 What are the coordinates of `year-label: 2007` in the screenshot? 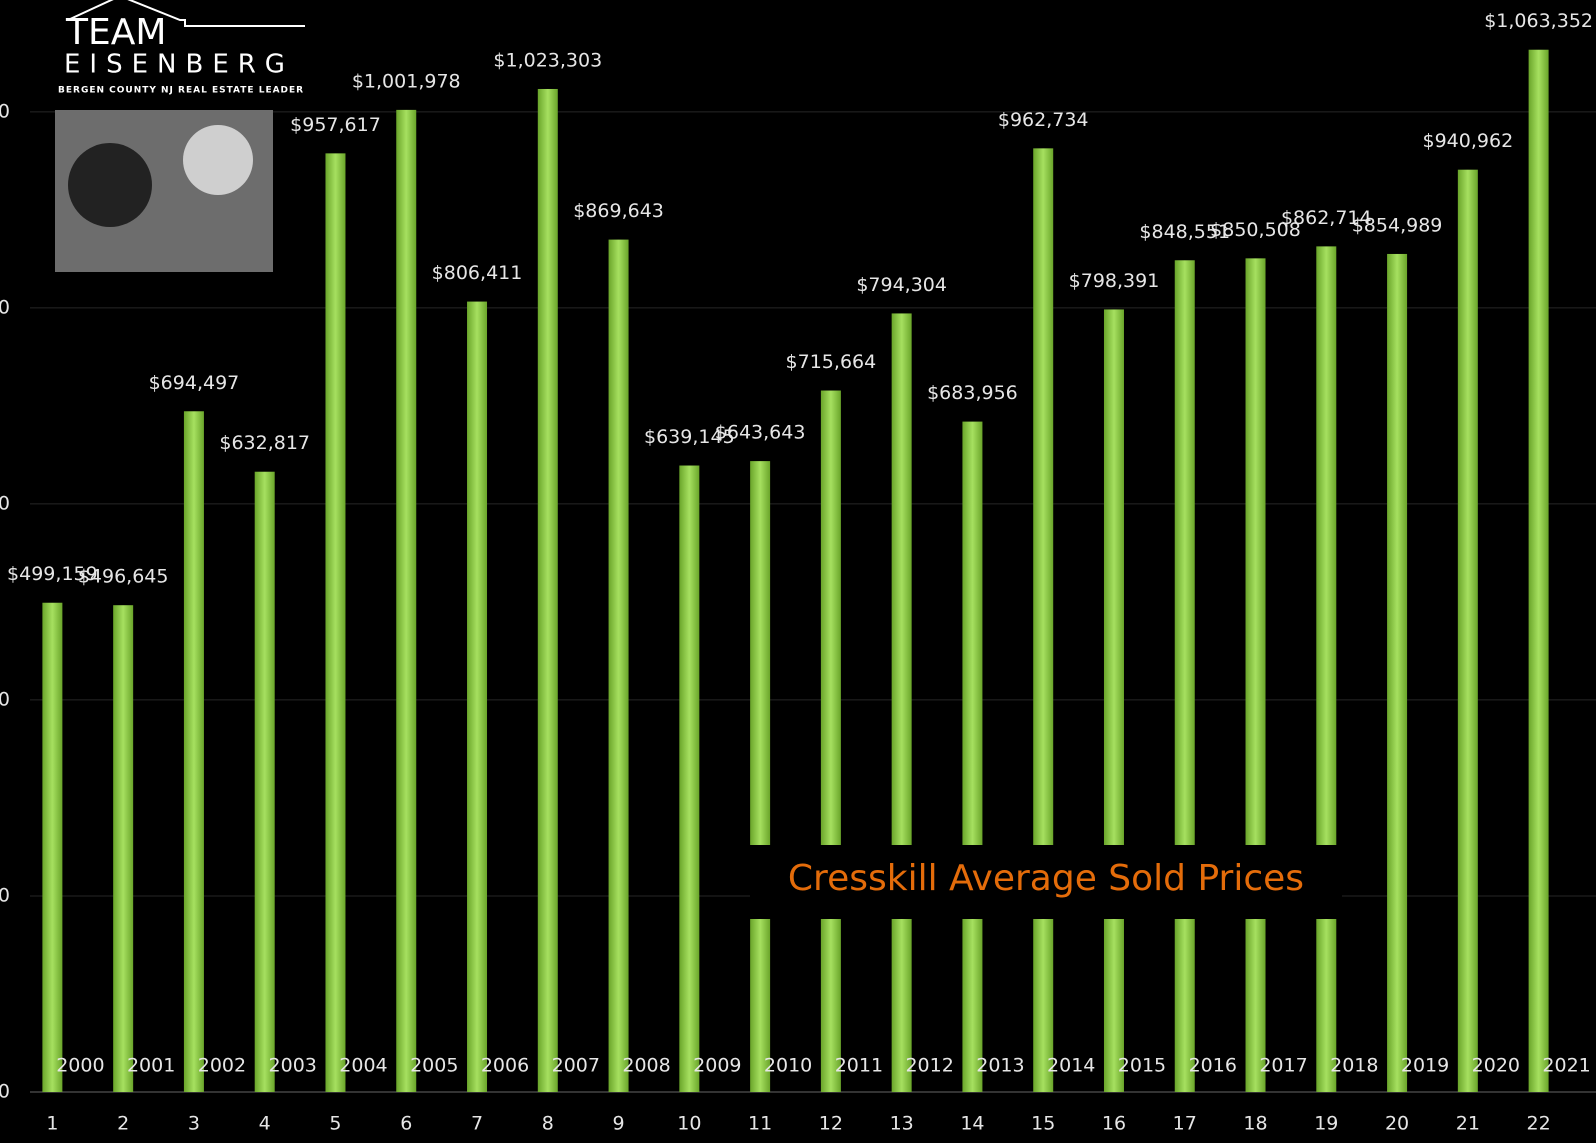 It's located at (576, 1066).